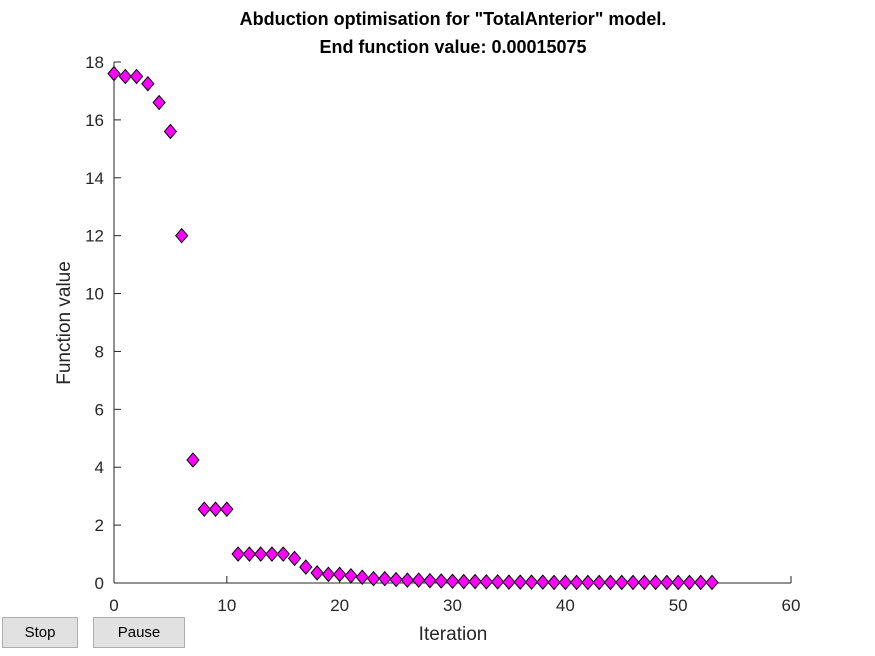  I want to click on y-axis-label: Function value, so click(64, 323).